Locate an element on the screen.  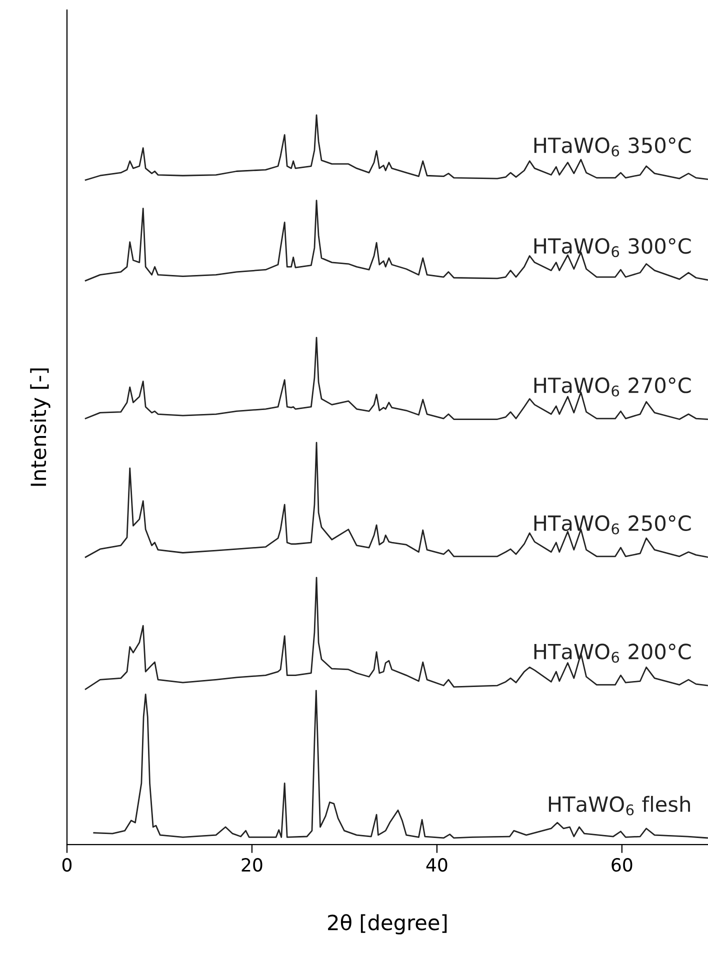
series-label: HTaWO$_{6}$ 250°C is located at coordinates (612, 524).